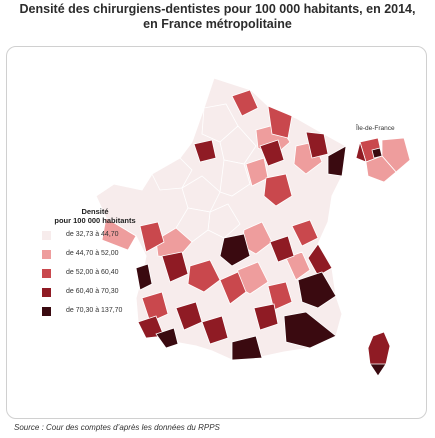 The height and width of the screenshot is (438, 435). I want to click on legend-label: de 60,40 à 70,30, so click(92, 291).